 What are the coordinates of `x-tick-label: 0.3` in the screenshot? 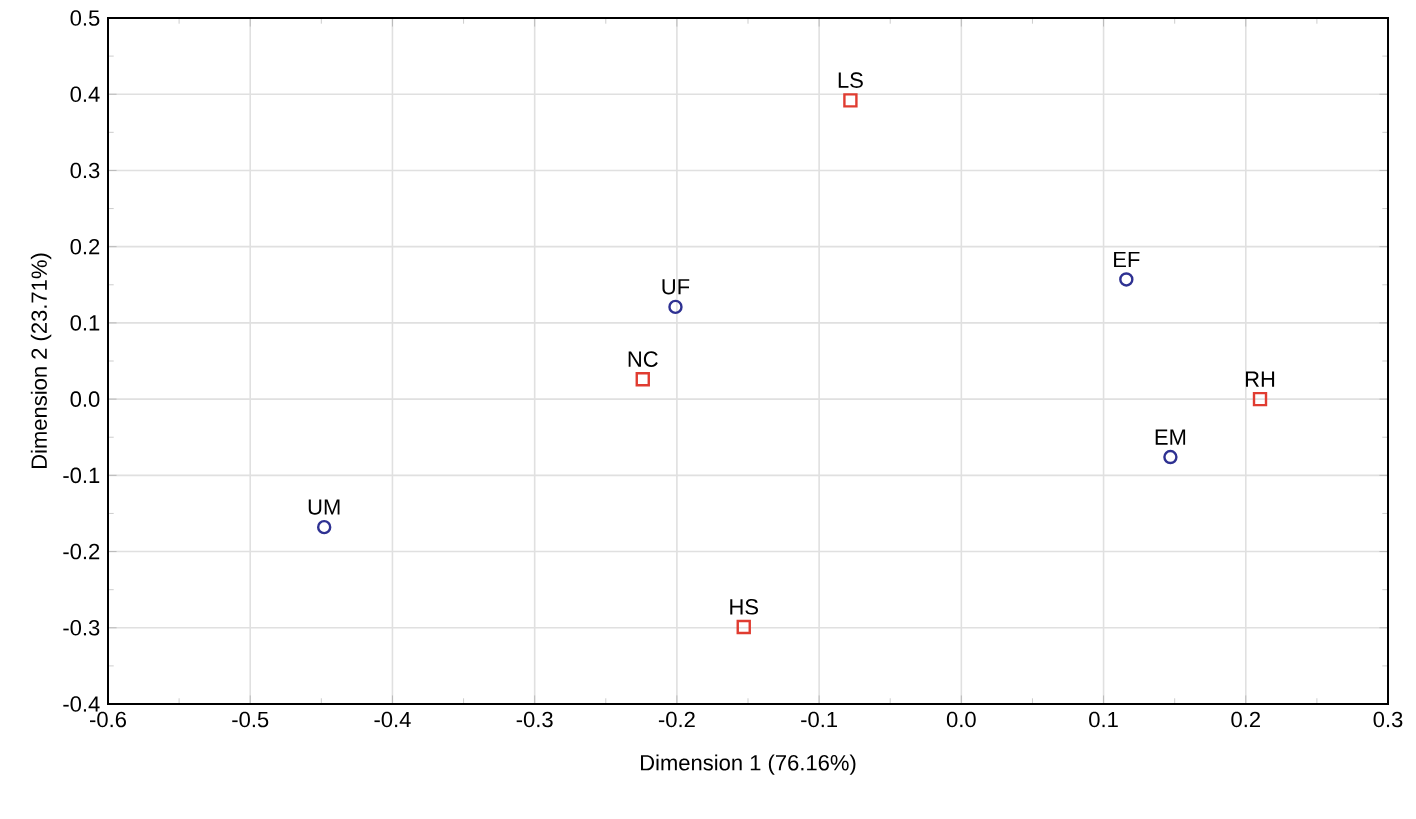 It's located at (1388, 719).